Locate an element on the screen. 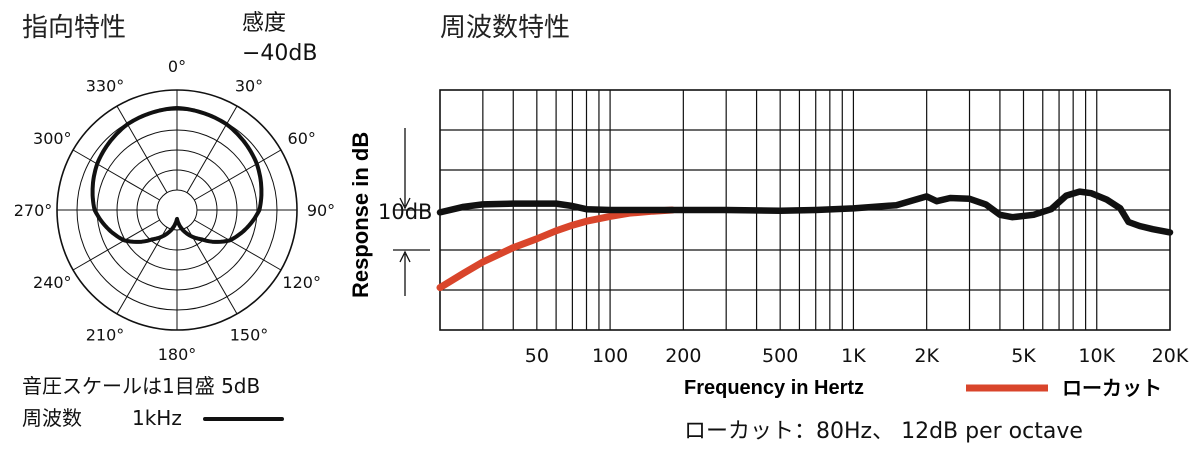  polar-title: 指向特性 is located at coordinates (74, 28).